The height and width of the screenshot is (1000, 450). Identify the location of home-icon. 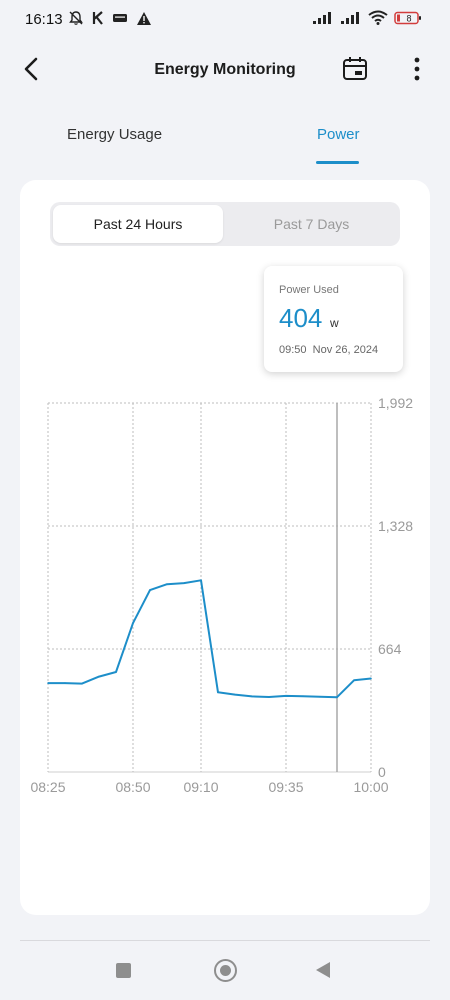
(225, 970).